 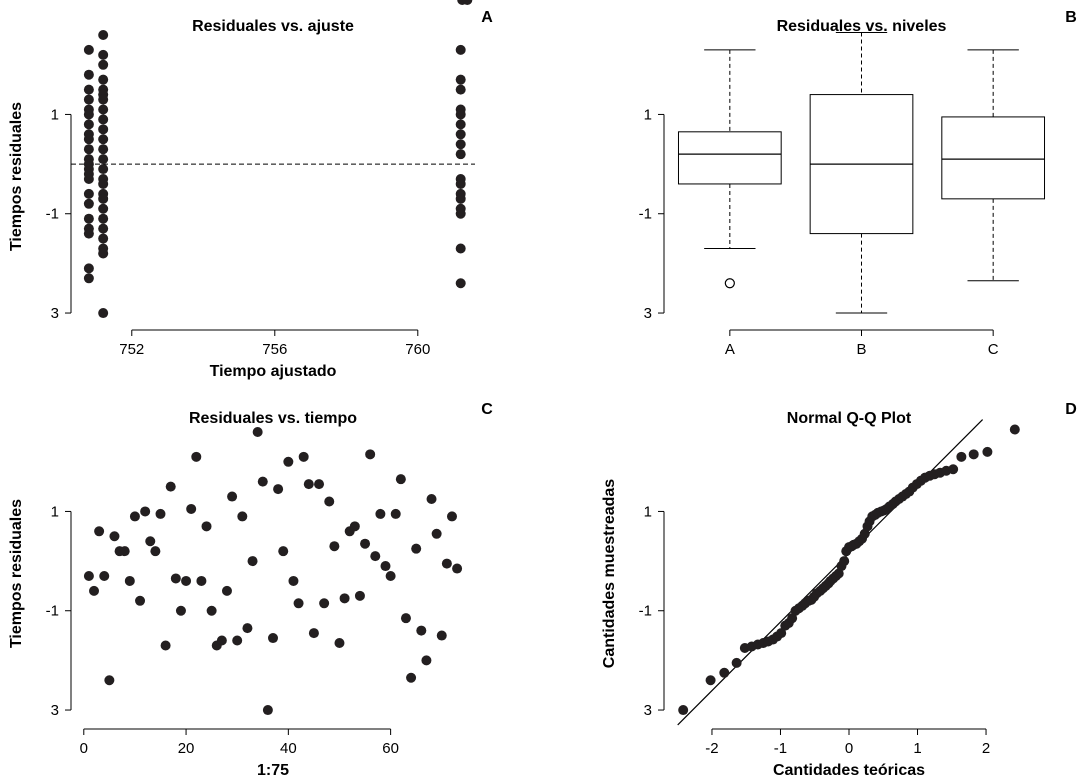 What do you see at coordinates (862, 26) in the screenshot?
I see `chart-title: Residuales vs. niveles` at bounding box center [862, 26].